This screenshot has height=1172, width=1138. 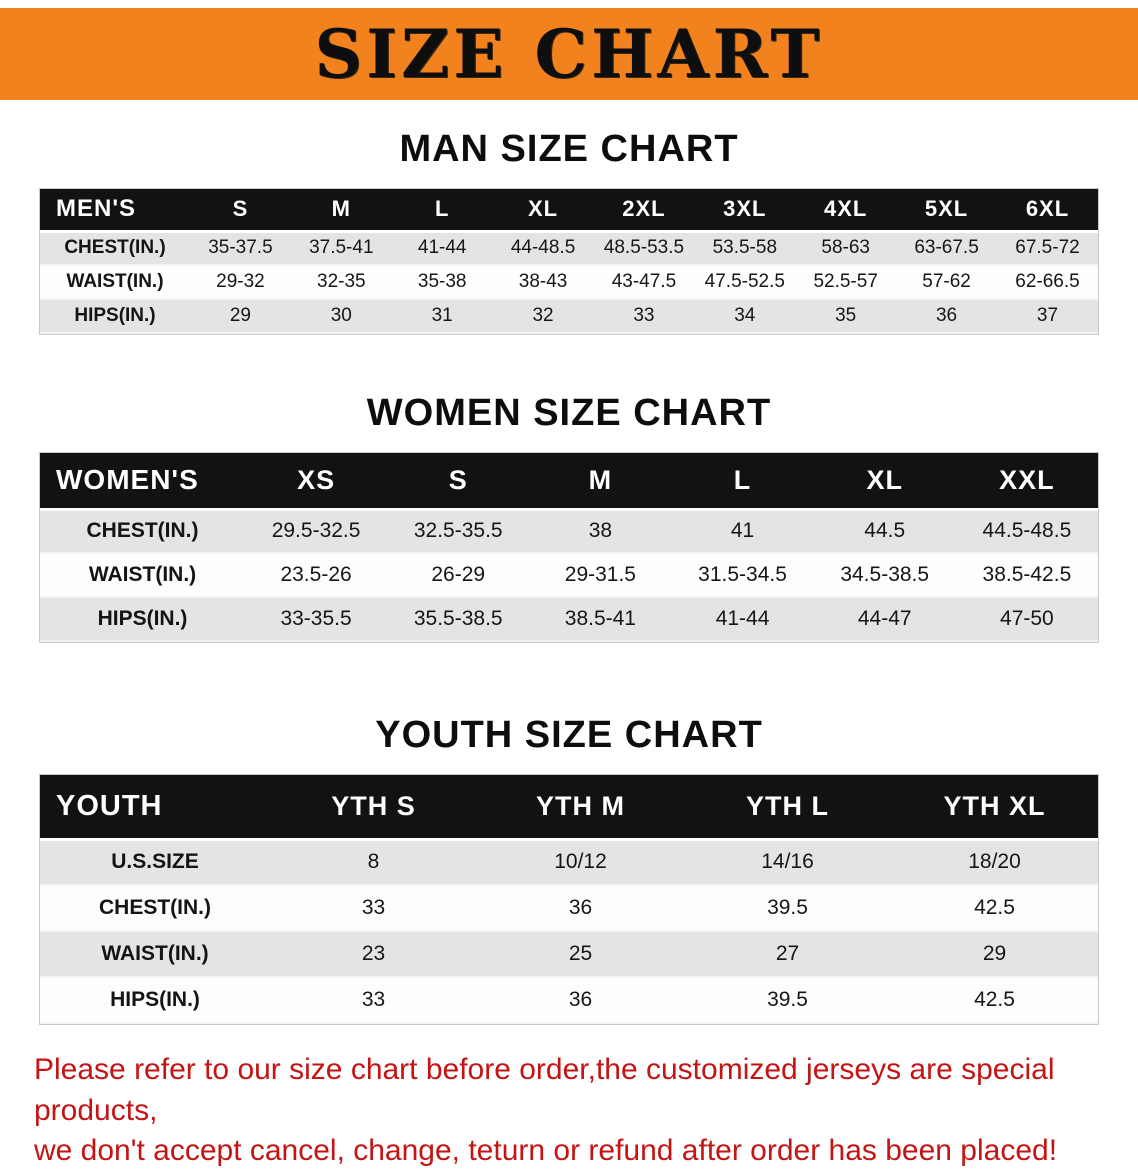 What do you see at coordinates (569, 735) in the screenshot?
I see `youth-section-heading: YOUTH SIZE CHART` at bounding box center [569, 735].